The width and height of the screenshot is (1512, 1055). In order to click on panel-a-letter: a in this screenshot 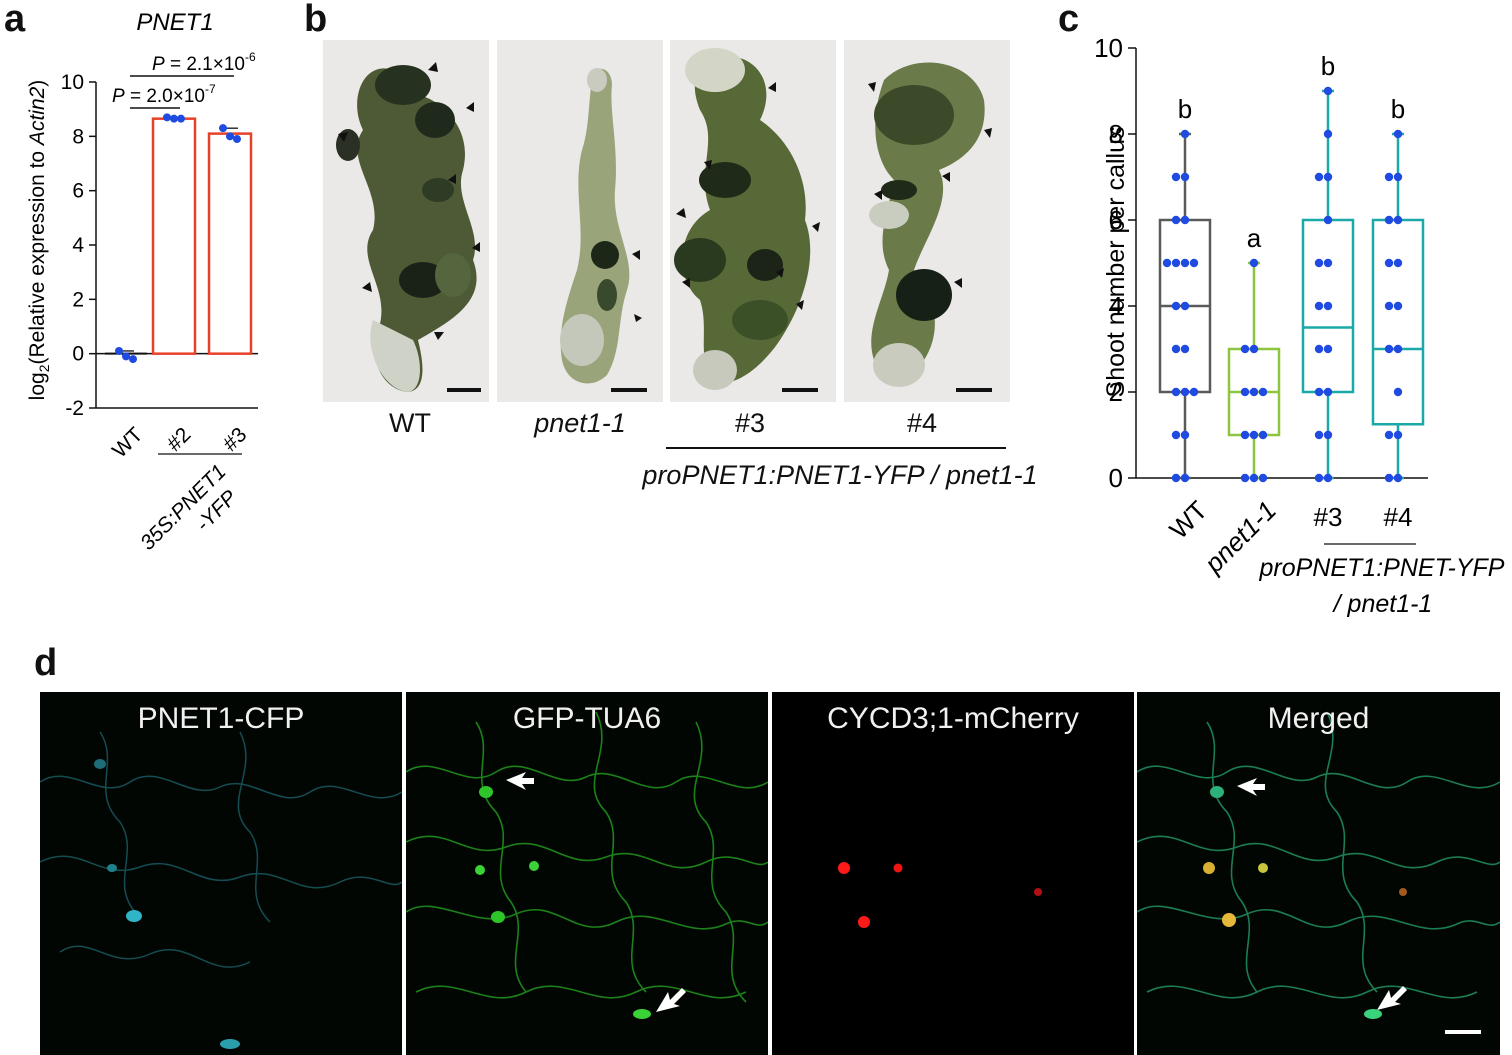, I will do `click(15, 20)`.